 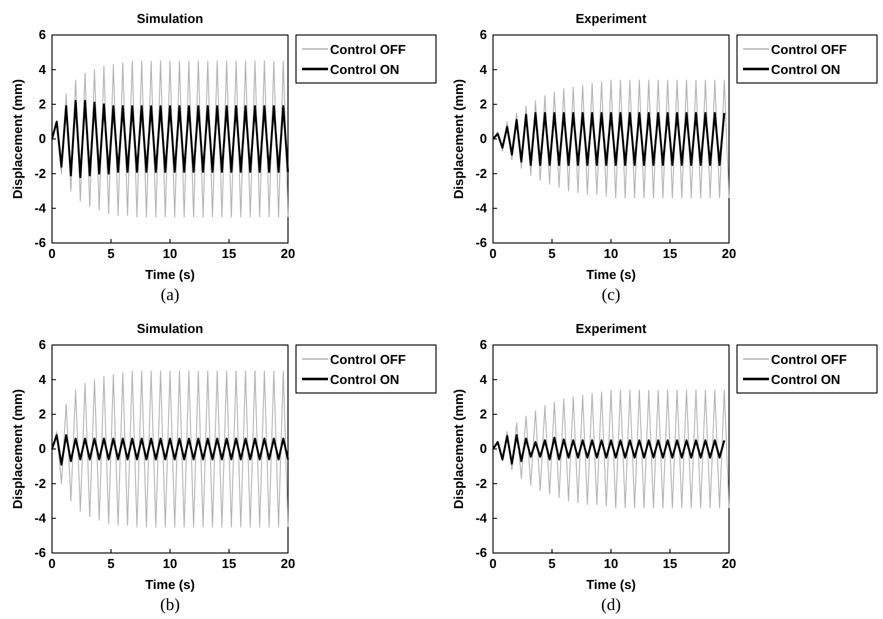 What do you see at coordinates (170, 294) in the screenshot?
I see `text: (a)` at bounding box center [170, 294].